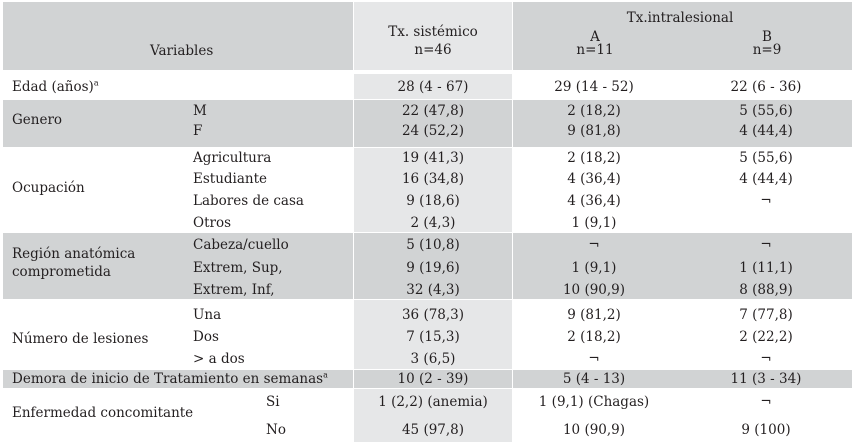 Image resolution: width=852 pixels, height=442 pixels. What do you see at coordinates (766, 290) in the screenshot?
I see `region-cell: 8 (88,9)` at bounding box center [766, 290].